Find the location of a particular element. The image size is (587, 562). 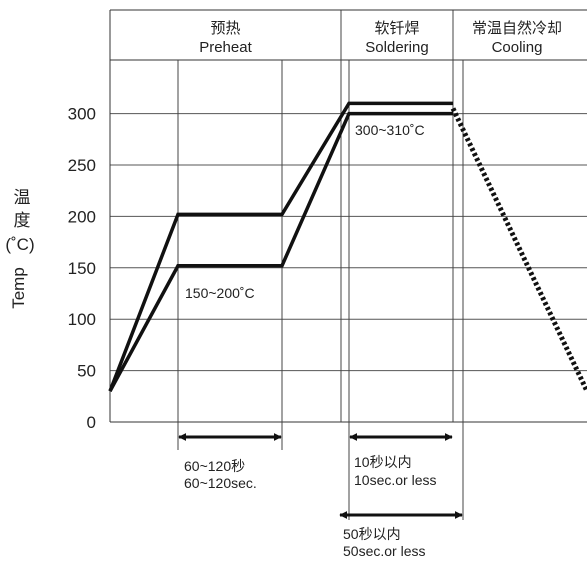

y-axis: 0 50 100 150 200 250 300 温度 (˚C) Temp is located at coordinates (50, 268).